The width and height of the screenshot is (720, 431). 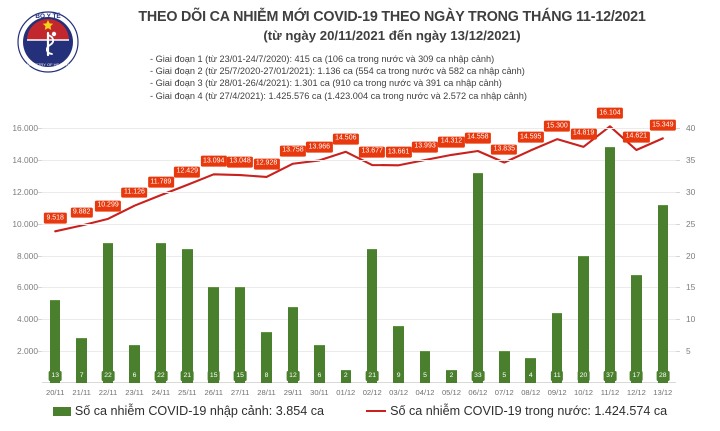 What do you see at coordinates (691, 159) in the screenshot?
I see `y-axis-right-tick: 35` at bounding box center [691, 159].